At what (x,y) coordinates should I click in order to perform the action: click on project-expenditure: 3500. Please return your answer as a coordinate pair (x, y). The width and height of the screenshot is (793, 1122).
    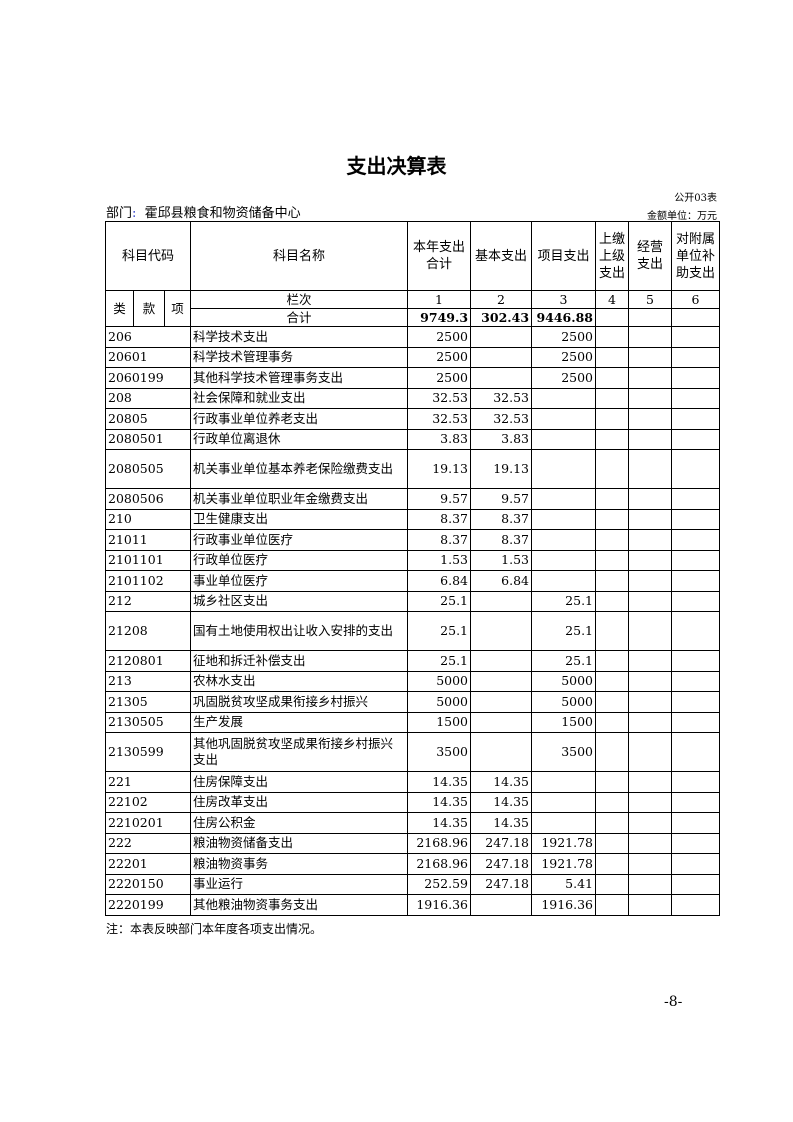
    Looking at the image, I should click on (564, 752).